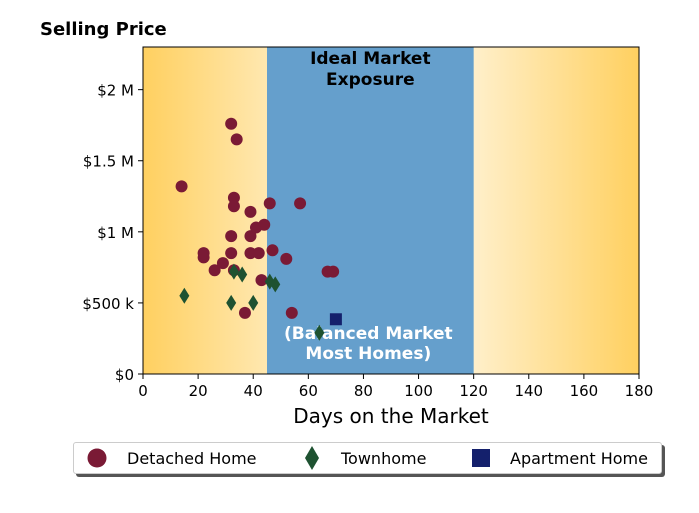  I want to click on square-marker-icon, so click(481, 458).